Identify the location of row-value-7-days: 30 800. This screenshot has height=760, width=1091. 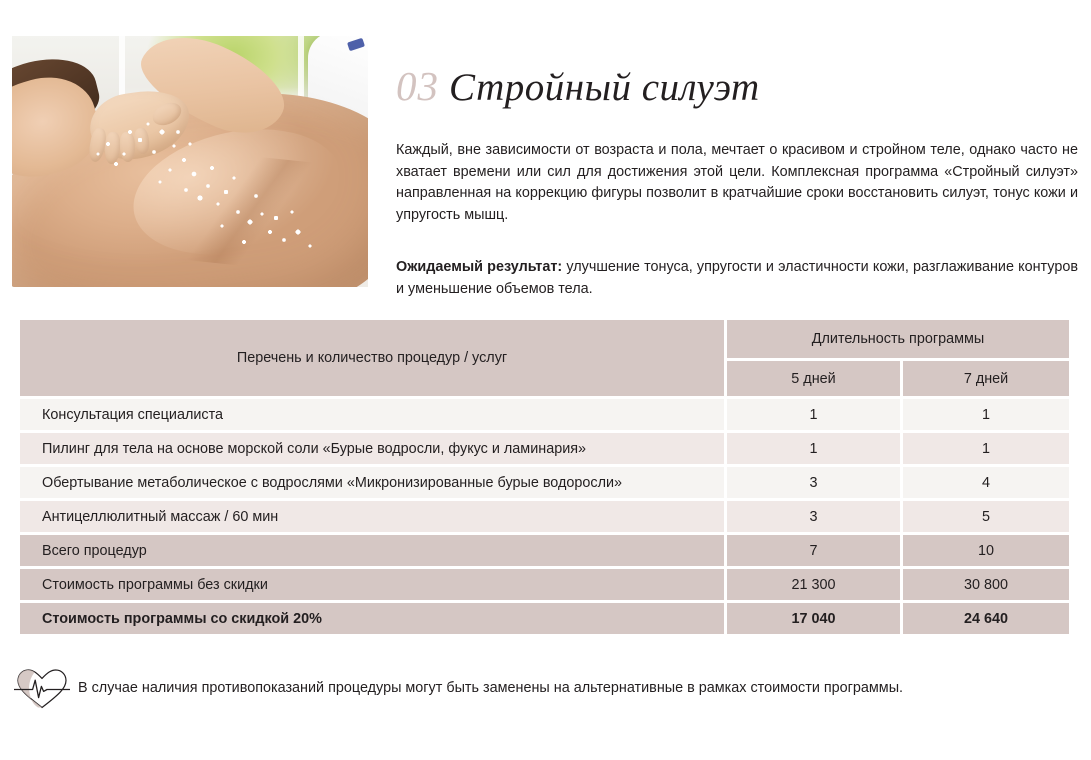
(988, 586).